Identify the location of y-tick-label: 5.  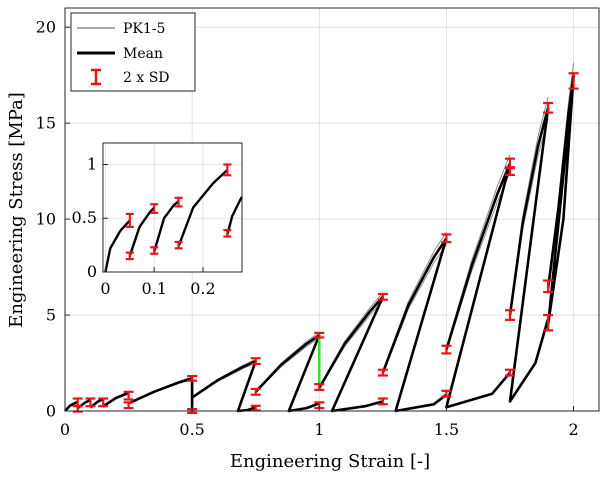
(51, 314).